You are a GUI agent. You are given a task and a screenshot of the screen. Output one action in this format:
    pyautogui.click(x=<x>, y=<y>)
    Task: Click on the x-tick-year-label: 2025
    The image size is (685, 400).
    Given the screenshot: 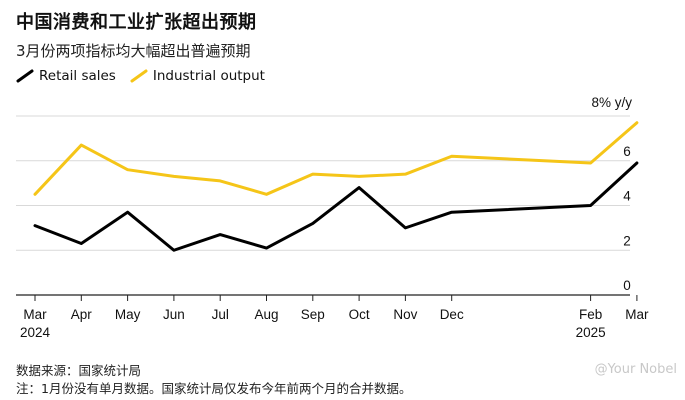 What is the action you would take?
    pyautogui.click(x=591, y=332)
    